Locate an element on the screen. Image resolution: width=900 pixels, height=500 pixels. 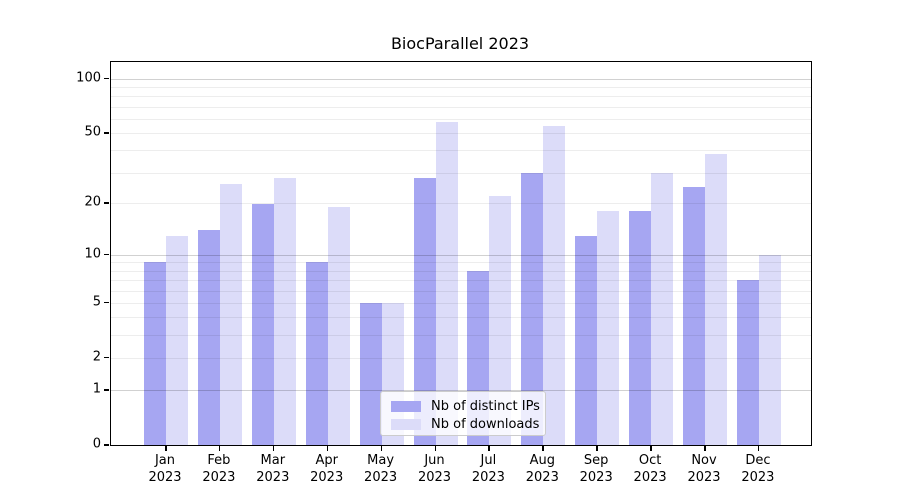
y-tick-label-100: 100 is located at coordinates (88, 78).